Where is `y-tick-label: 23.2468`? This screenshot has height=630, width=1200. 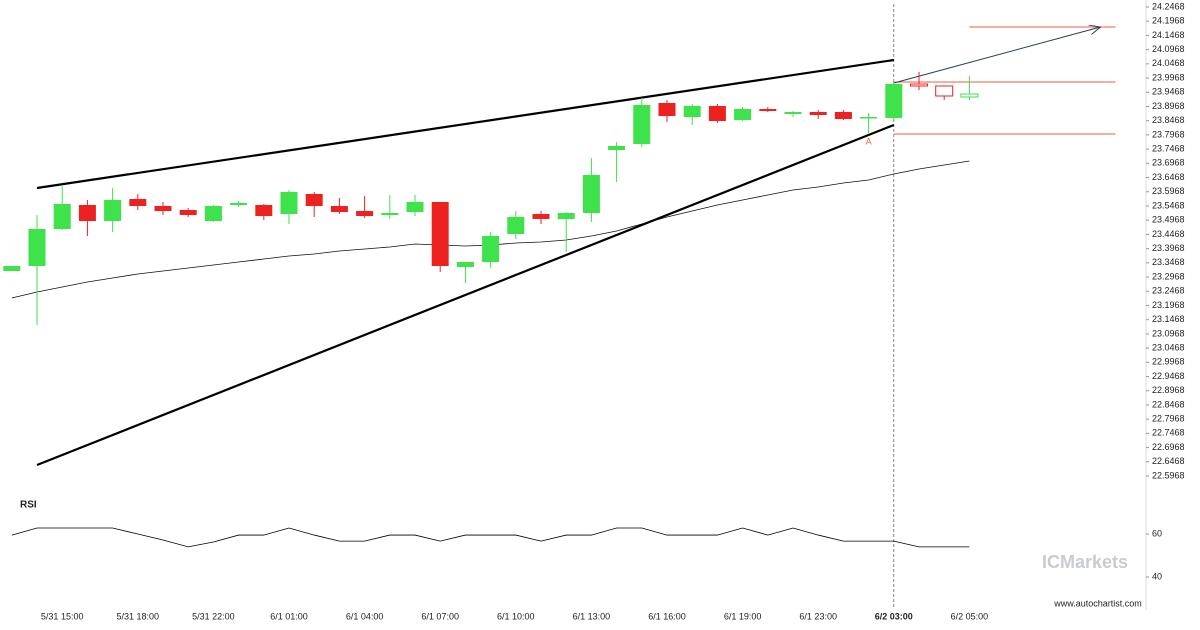
y-tick-label: 23.2468 is located at coordinates (1168, 291).